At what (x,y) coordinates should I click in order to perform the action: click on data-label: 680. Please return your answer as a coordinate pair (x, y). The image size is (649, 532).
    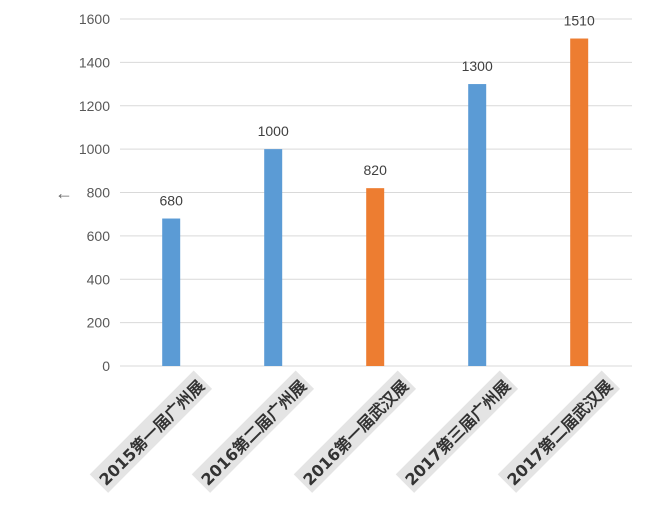
    Looking at the image, I should click on (172, 201).